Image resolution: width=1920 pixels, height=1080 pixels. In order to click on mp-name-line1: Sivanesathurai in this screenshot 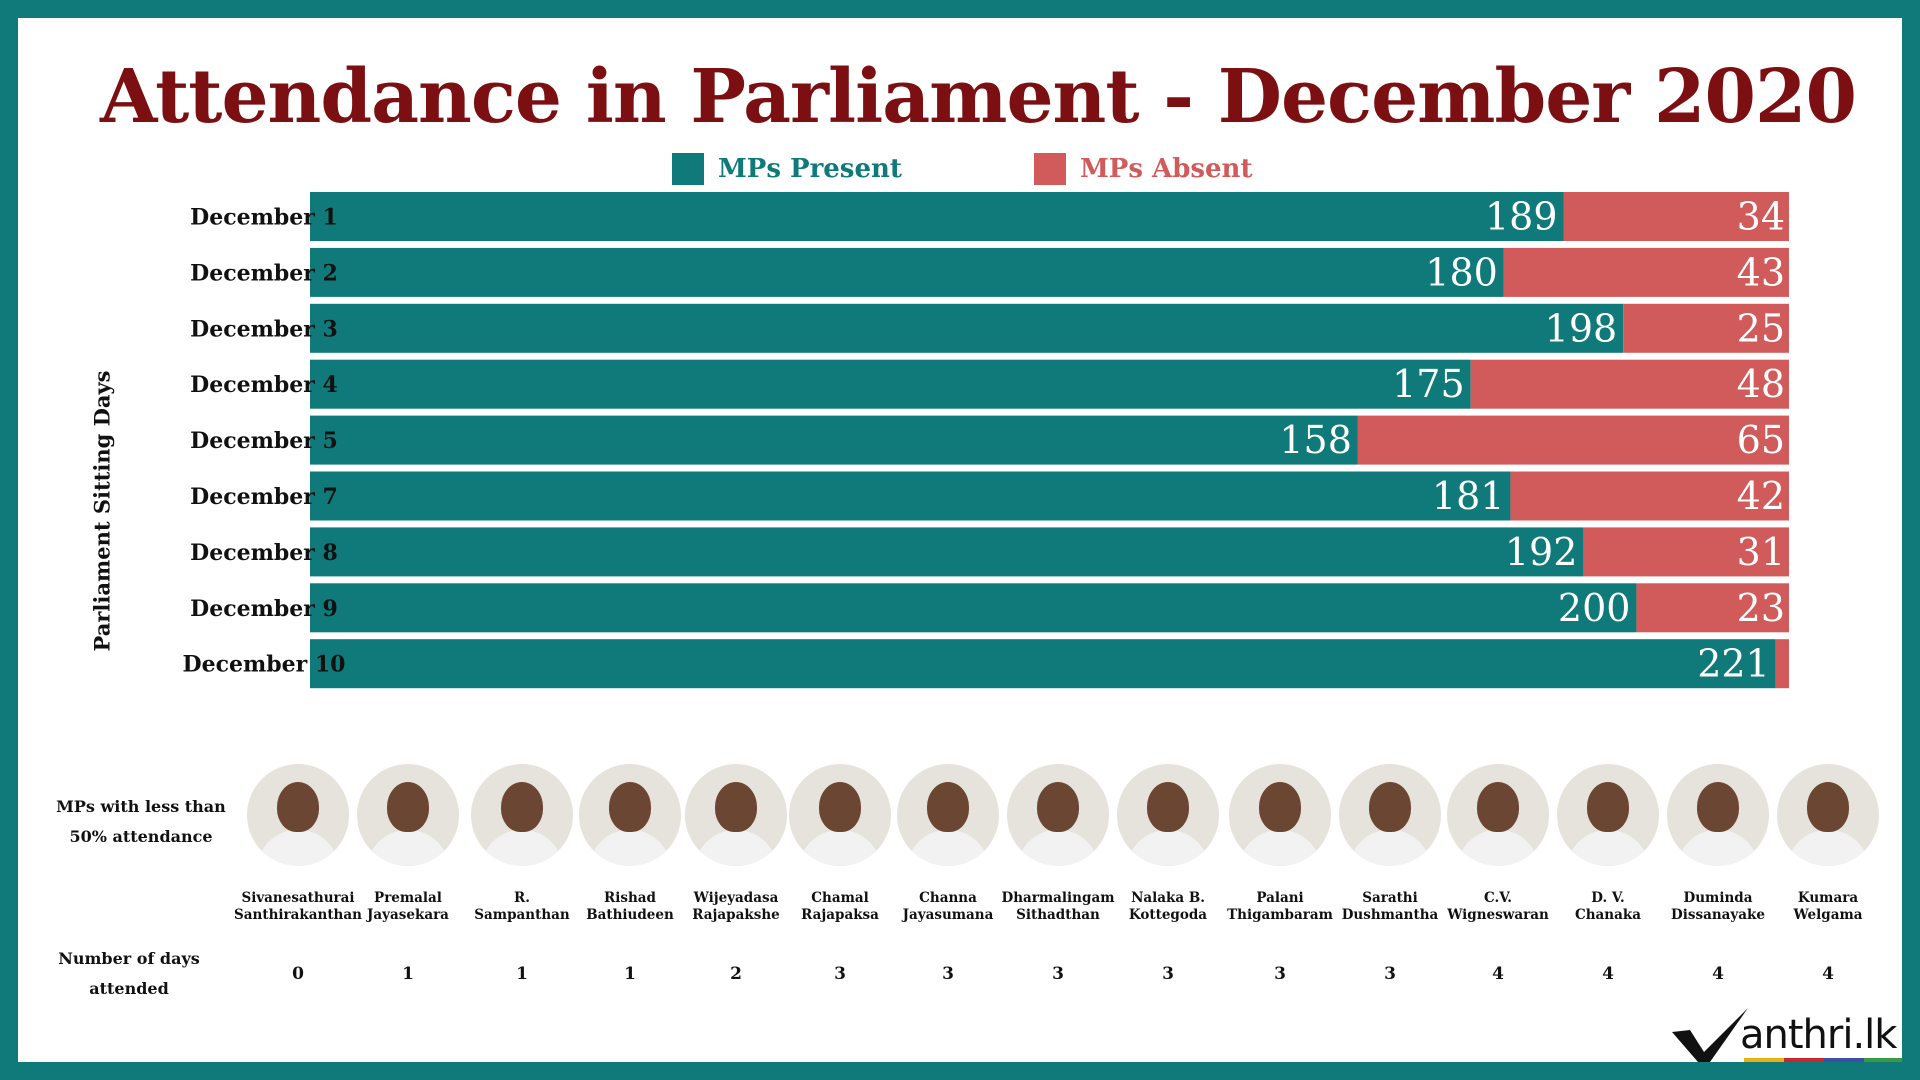, I will do `click(298, 898)`.